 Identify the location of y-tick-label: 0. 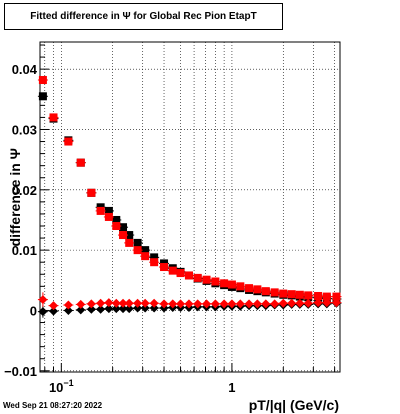
(33, 310).